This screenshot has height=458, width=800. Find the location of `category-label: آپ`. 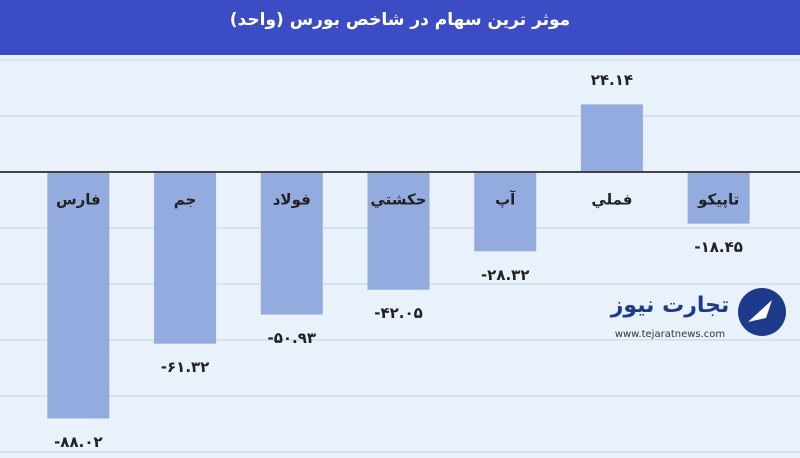

category-label: آپ is located at coordinates (505, 200).